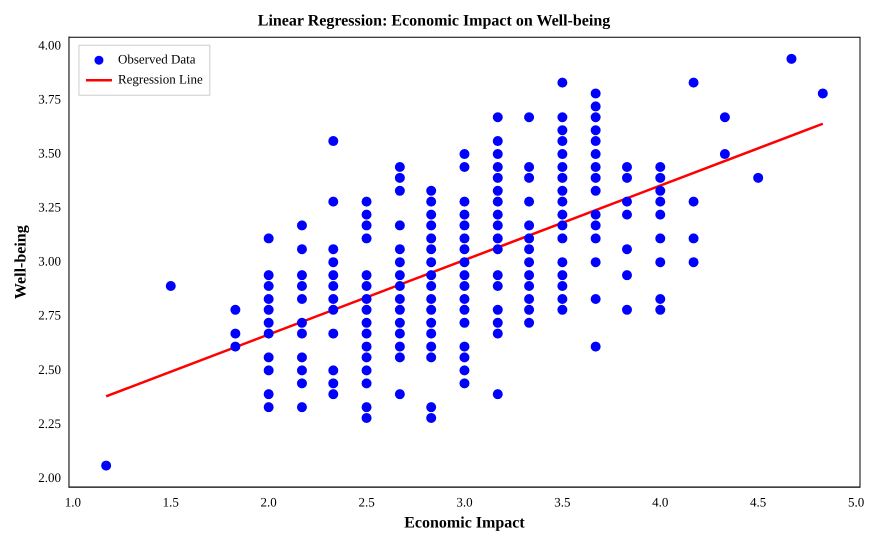 The image size is (882, 541). What do you see at coordinates (465, 523) in the screenshot?
I see `x-axis-title: Economic Impact` at bounding box center [465, 523].